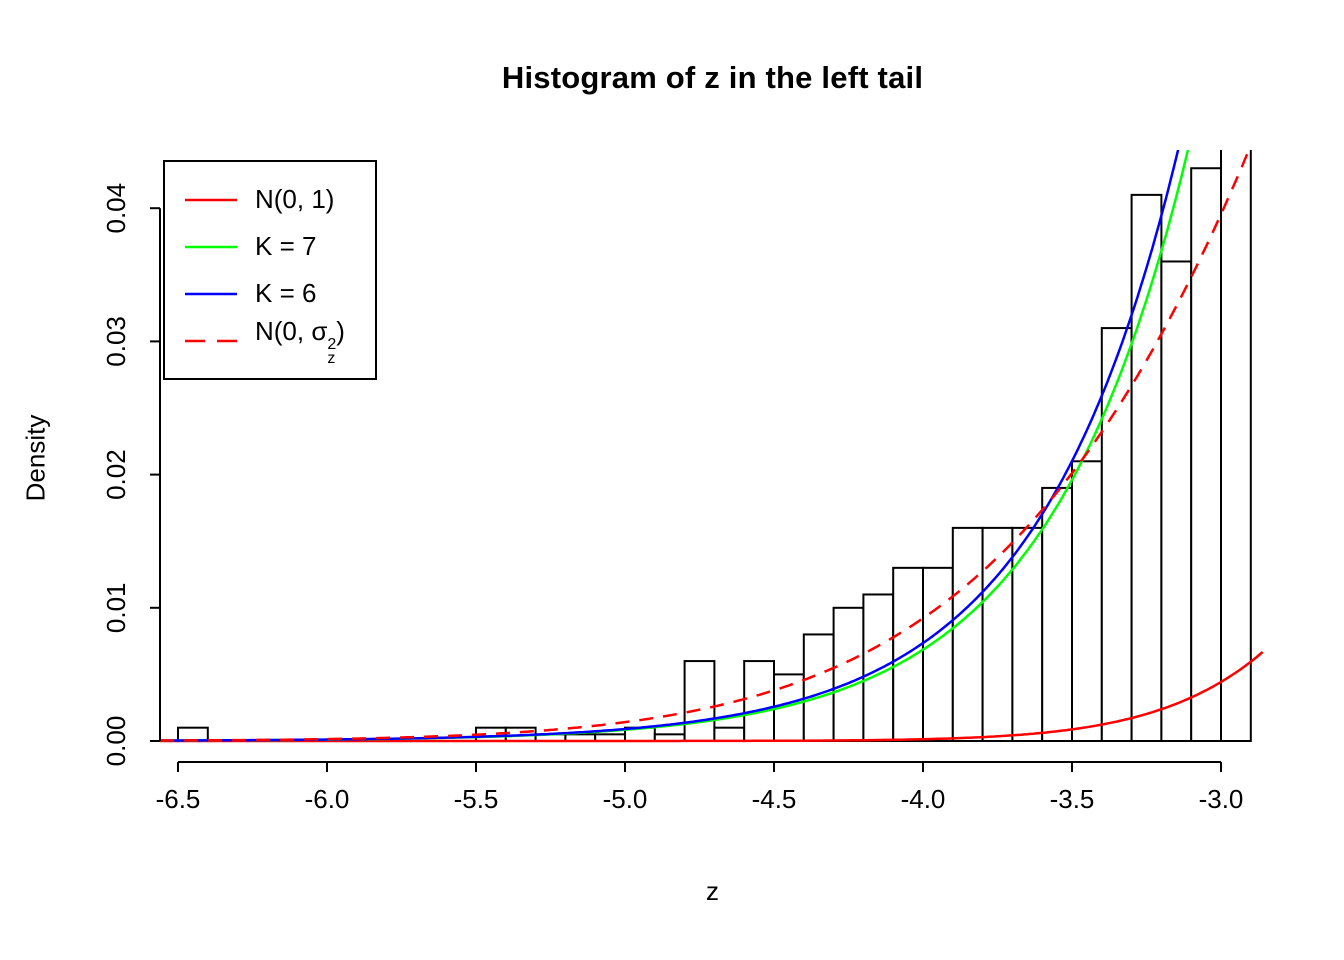 The width and height of the screenshot is (1344, 960). Describe the element at coordinates (291, 330) in the screenshot. I see `legend-label-prefix: N(0, σ` at that location.